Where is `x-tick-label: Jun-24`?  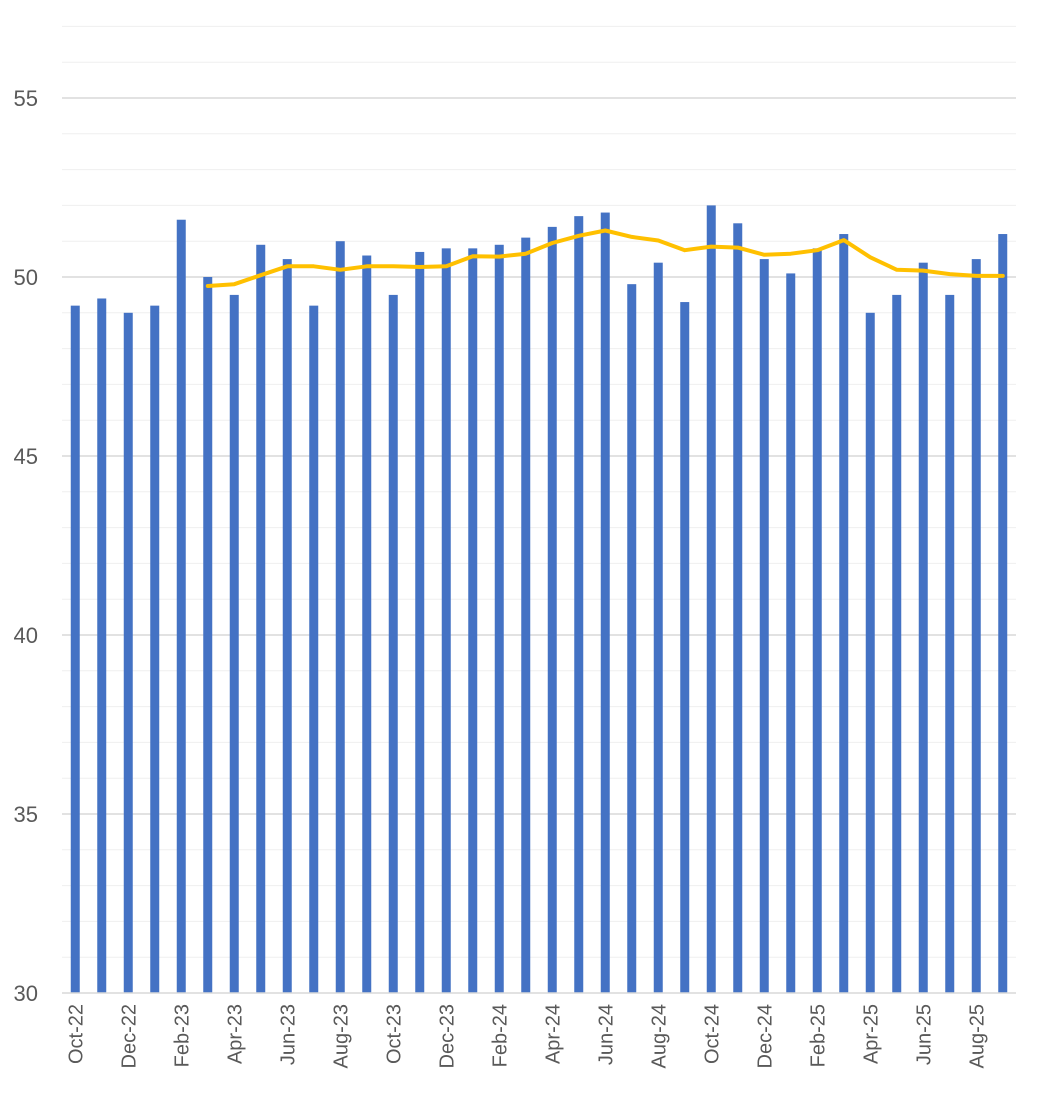
x-tick-label: Jun-24 is located at coordinates (606, 1034).